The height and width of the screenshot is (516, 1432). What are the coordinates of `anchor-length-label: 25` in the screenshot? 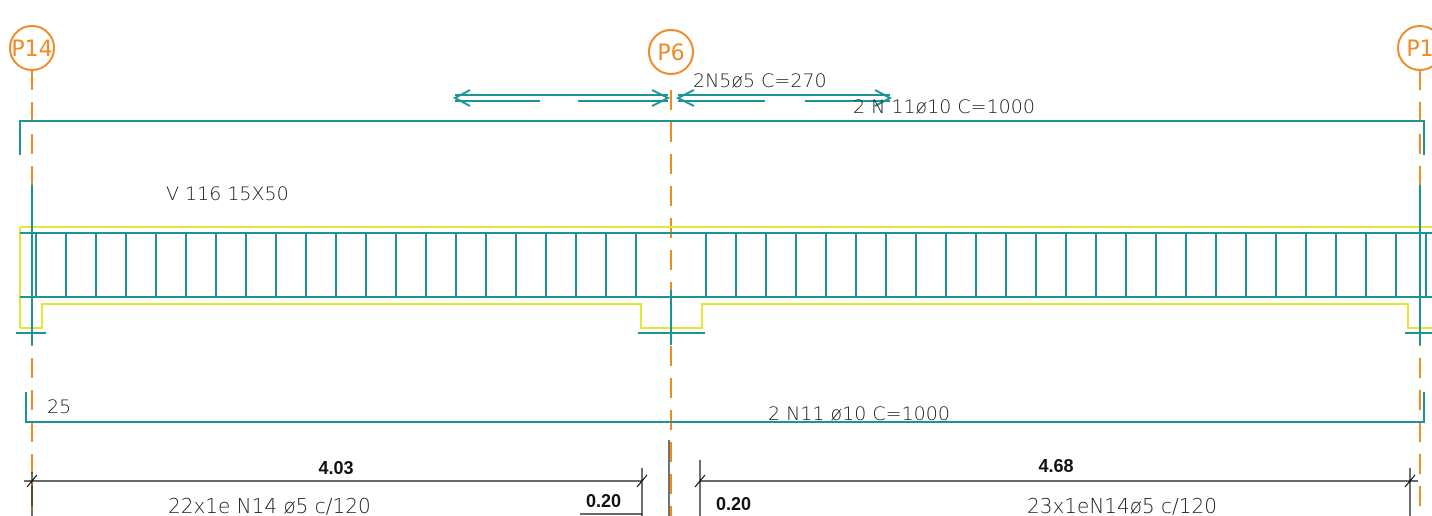 It's located at (59, 407).